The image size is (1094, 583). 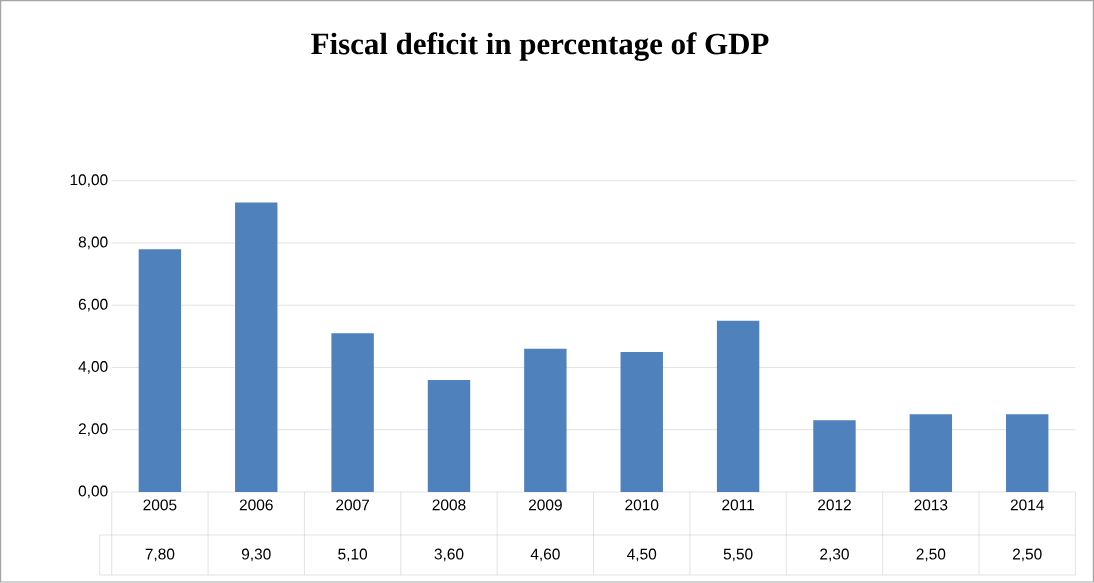 I want to click on x-tick-label: 2006, so click(x=256, y=505).